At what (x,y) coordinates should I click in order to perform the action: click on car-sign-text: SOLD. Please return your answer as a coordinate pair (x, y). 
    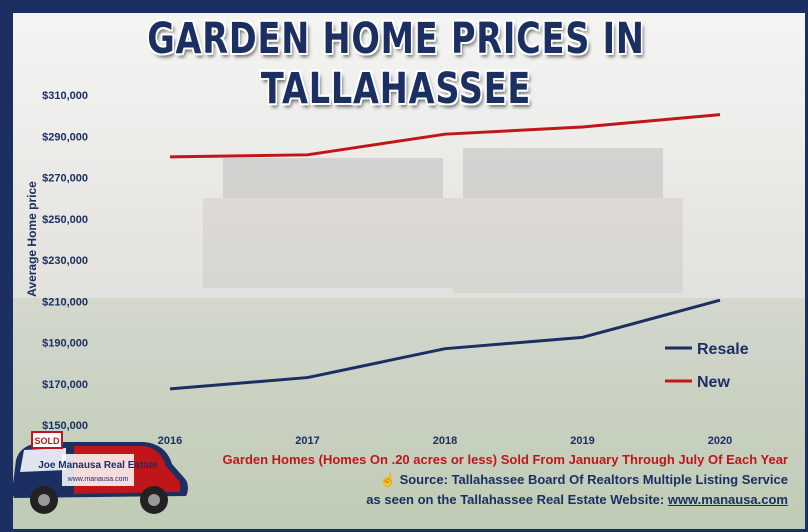
    Looking at the image, I should click on (47, 441).